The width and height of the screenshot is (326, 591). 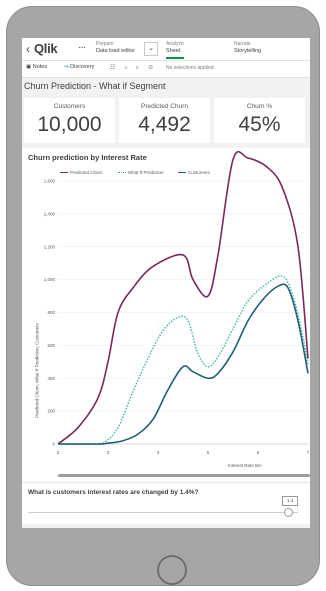 What do you see at coordinates (199, 172) in the screenshot?
I see `legend-label: Customers` at bounding box center [199, 172].